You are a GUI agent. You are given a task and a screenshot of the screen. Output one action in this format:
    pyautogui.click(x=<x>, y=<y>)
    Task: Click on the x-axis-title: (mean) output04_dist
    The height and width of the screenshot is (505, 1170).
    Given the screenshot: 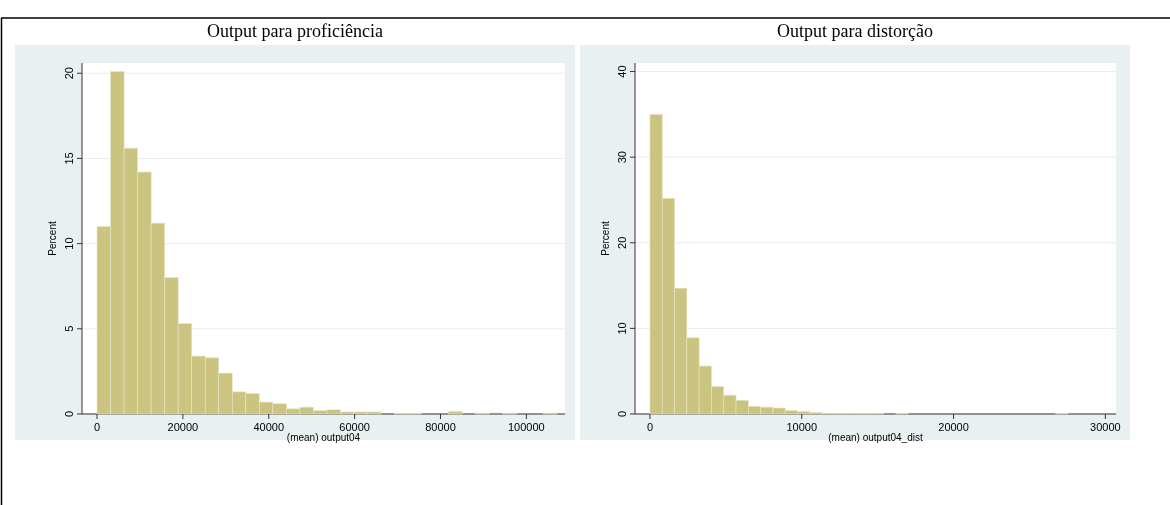 What is the action you would take?
    pyautogui.click(x=875, y=437)
    